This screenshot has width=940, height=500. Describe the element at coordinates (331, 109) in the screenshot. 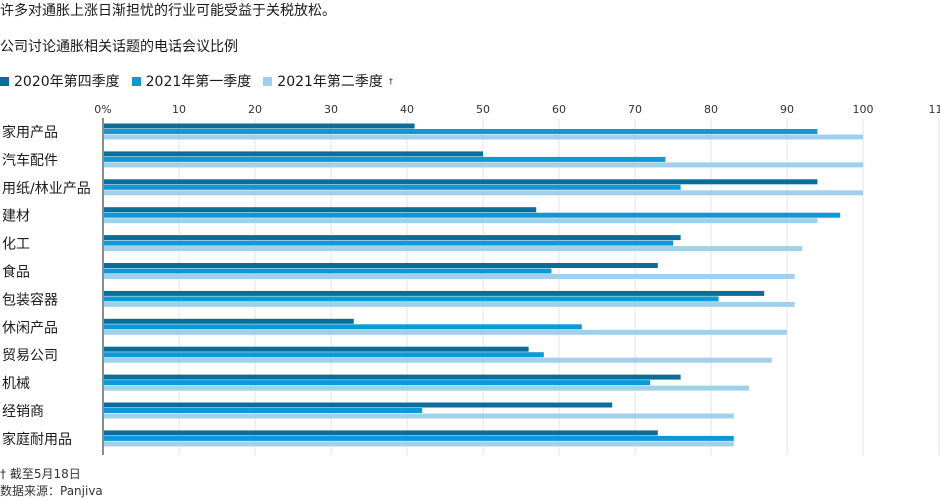

I see `x-tick-label: 30` at that location.